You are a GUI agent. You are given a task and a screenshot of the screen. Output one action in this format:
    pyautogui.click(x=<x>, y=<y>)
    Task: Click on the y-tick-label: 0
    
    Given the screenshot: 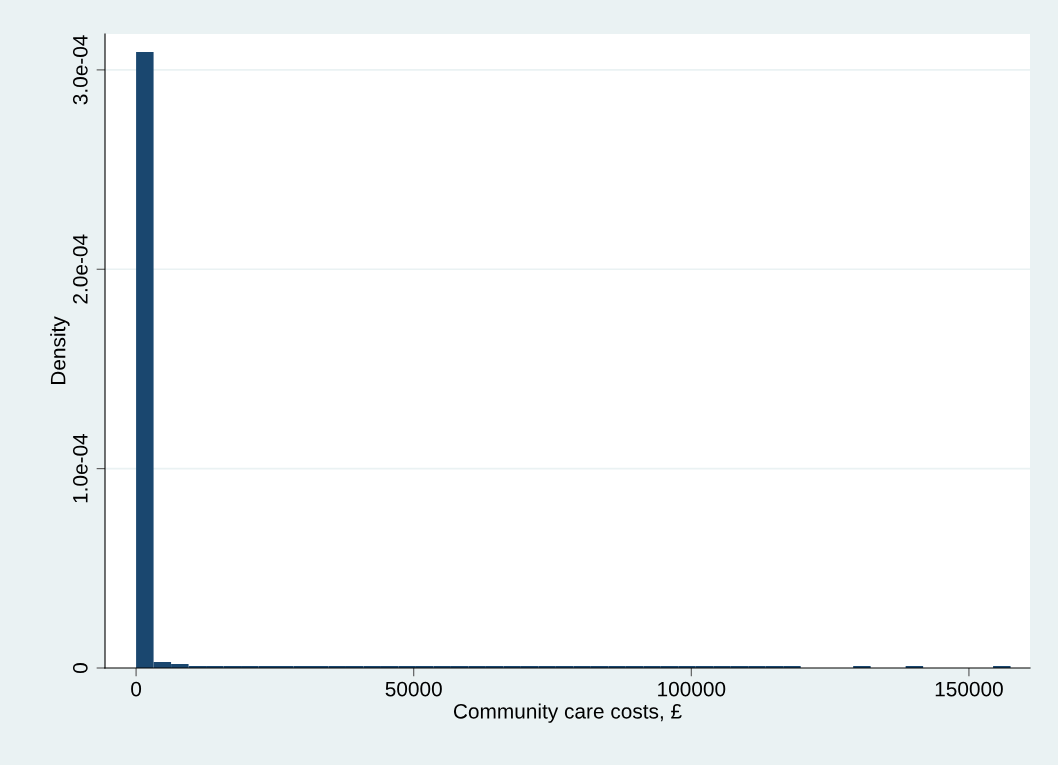 What is the action you would take?
    pyautogui.click(x=80, y=668)
    